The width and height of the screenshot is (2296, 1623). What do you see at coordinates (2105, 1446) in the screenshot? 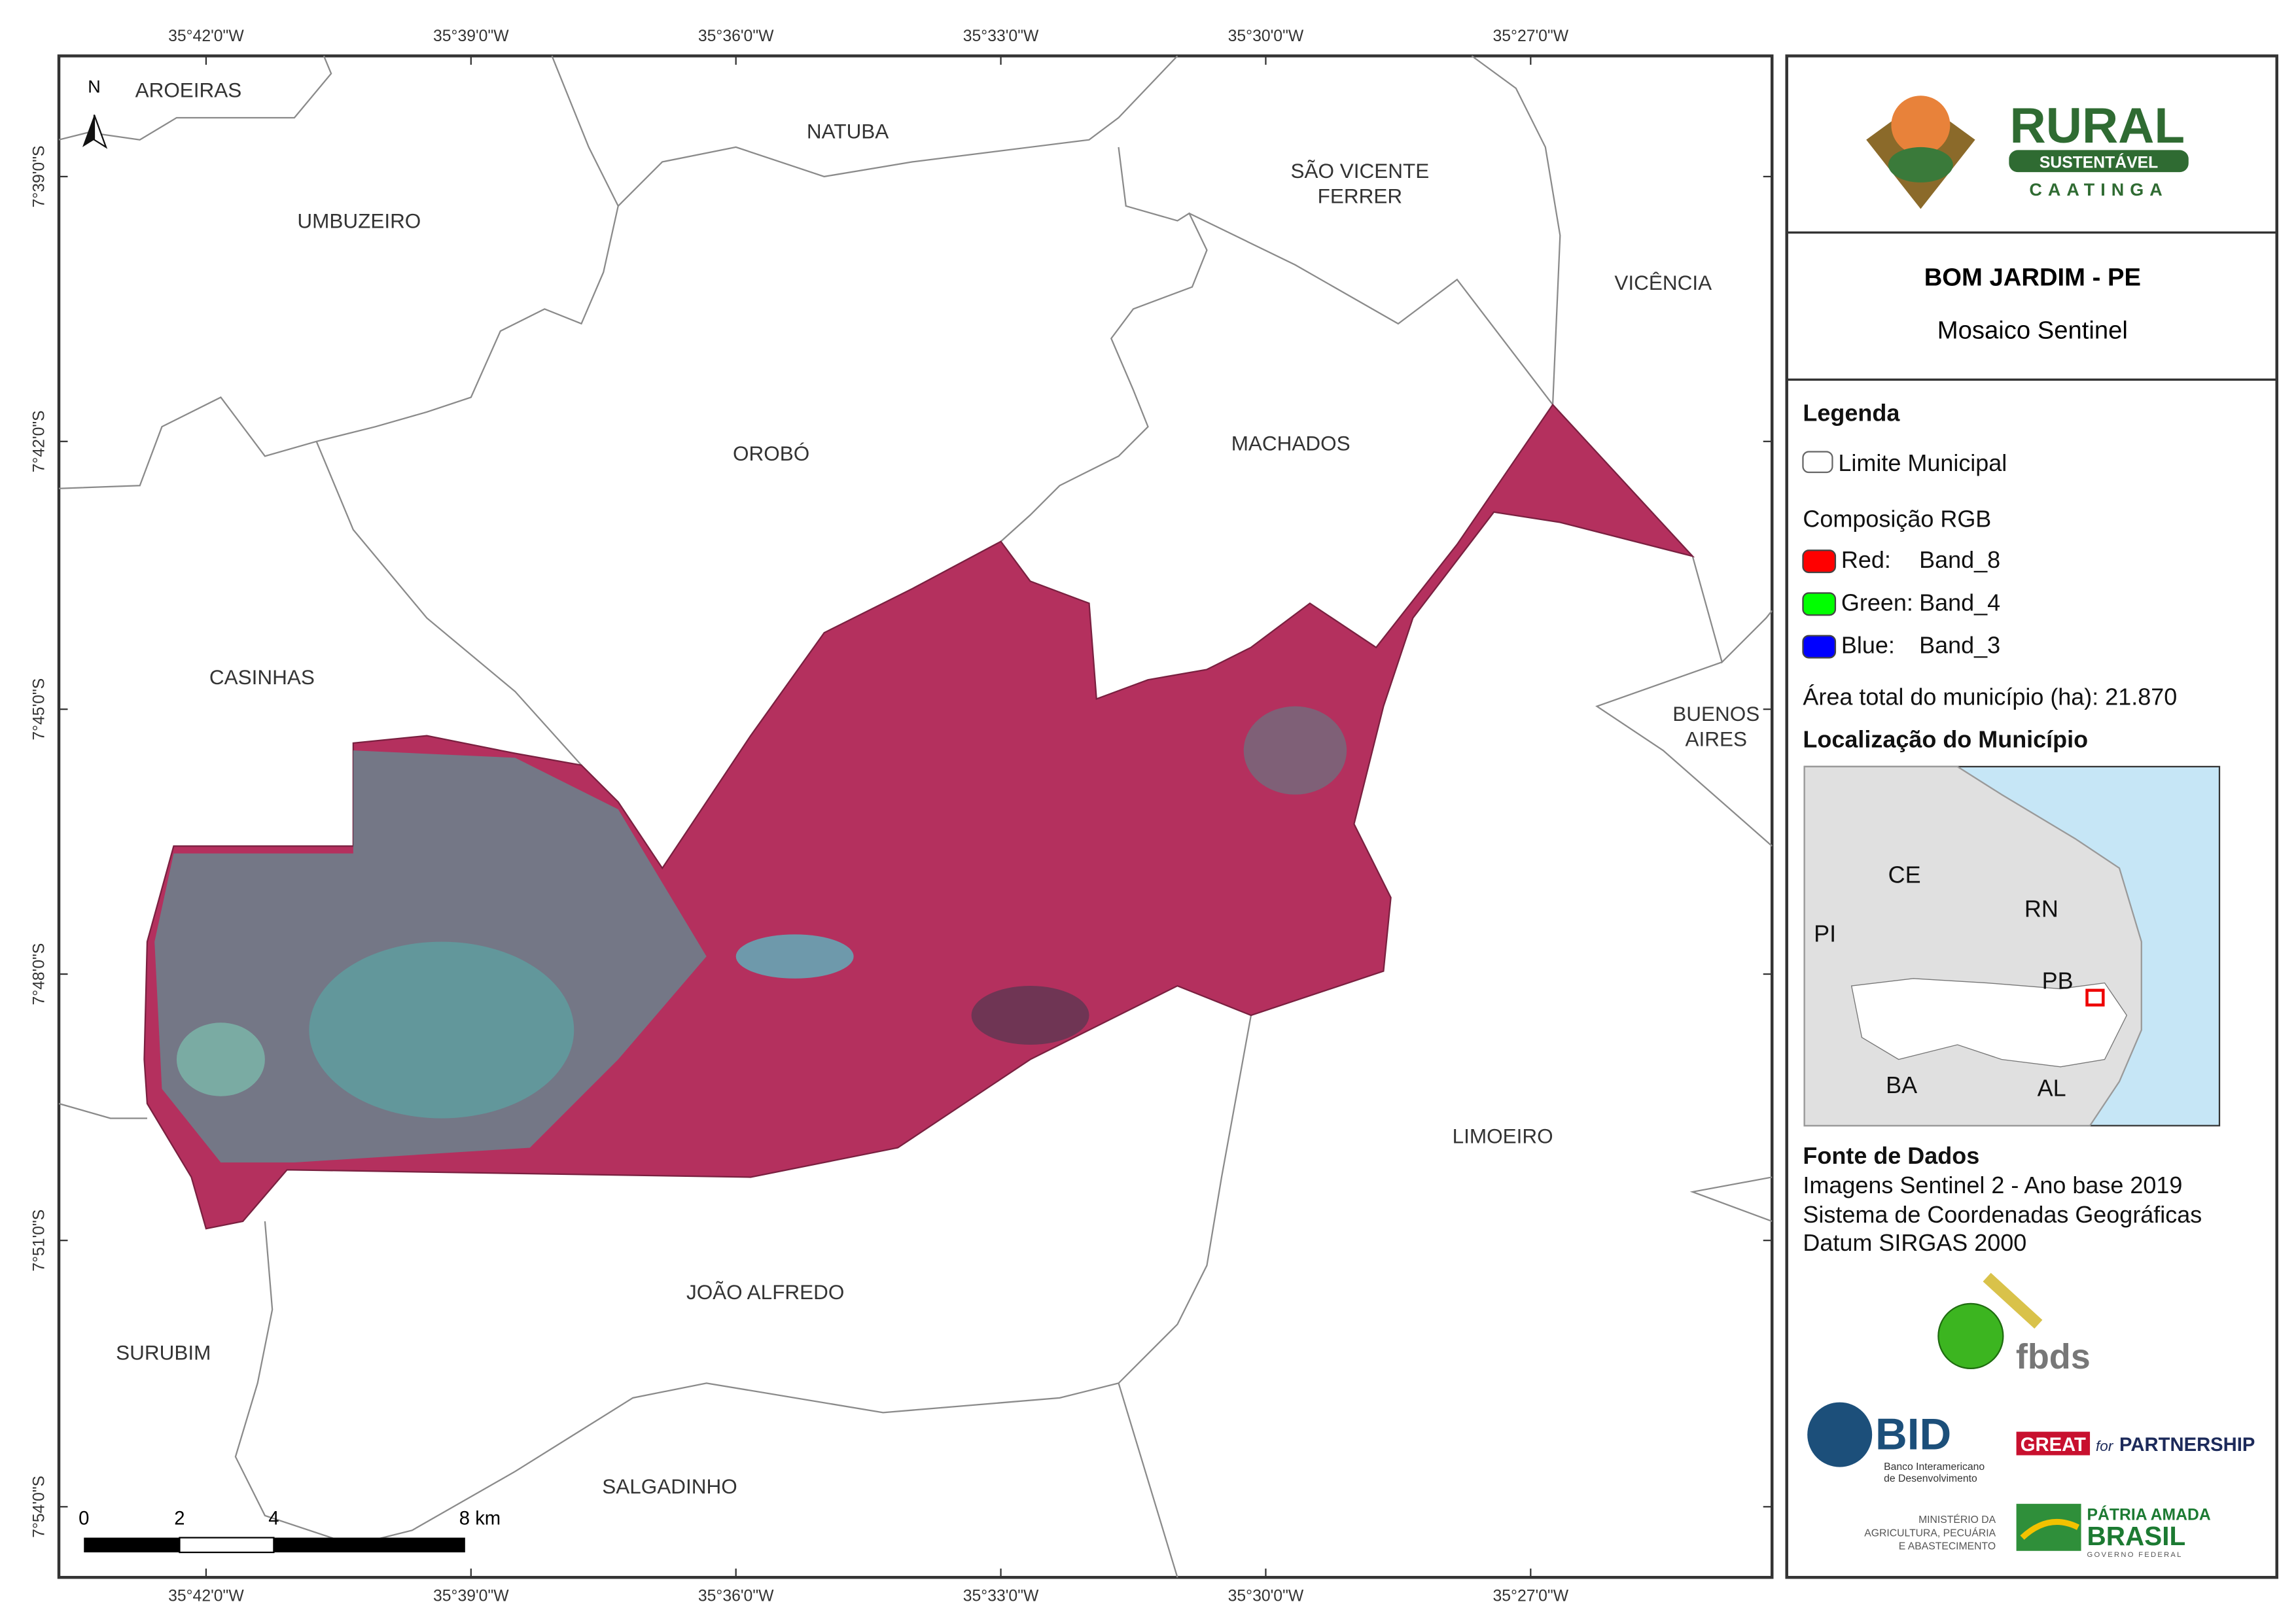
I see `great-for: for` at bounding box center [2105, 1446].